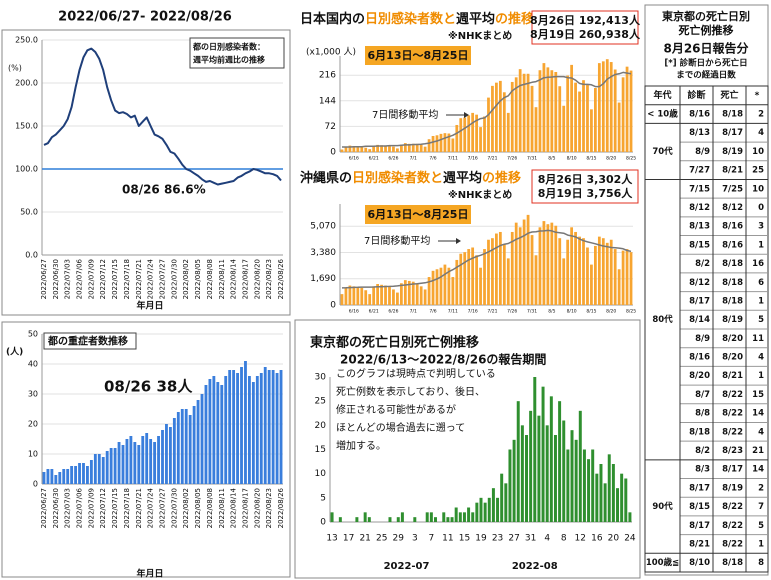 The image size is (771, 580). Describe the element at coordinates (396, 409) in the screenshot. I see `note-text: 修正される可能性があるが` at that location.